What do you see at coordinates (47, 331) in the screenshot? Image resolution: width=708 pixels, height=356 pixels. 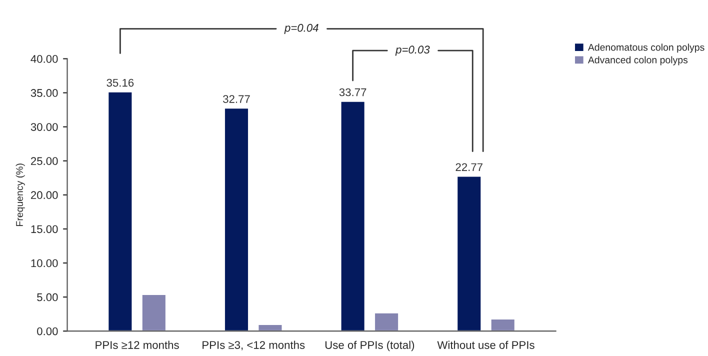 I see `y-tick-label: 0.00` at bounding box center [47, 331].